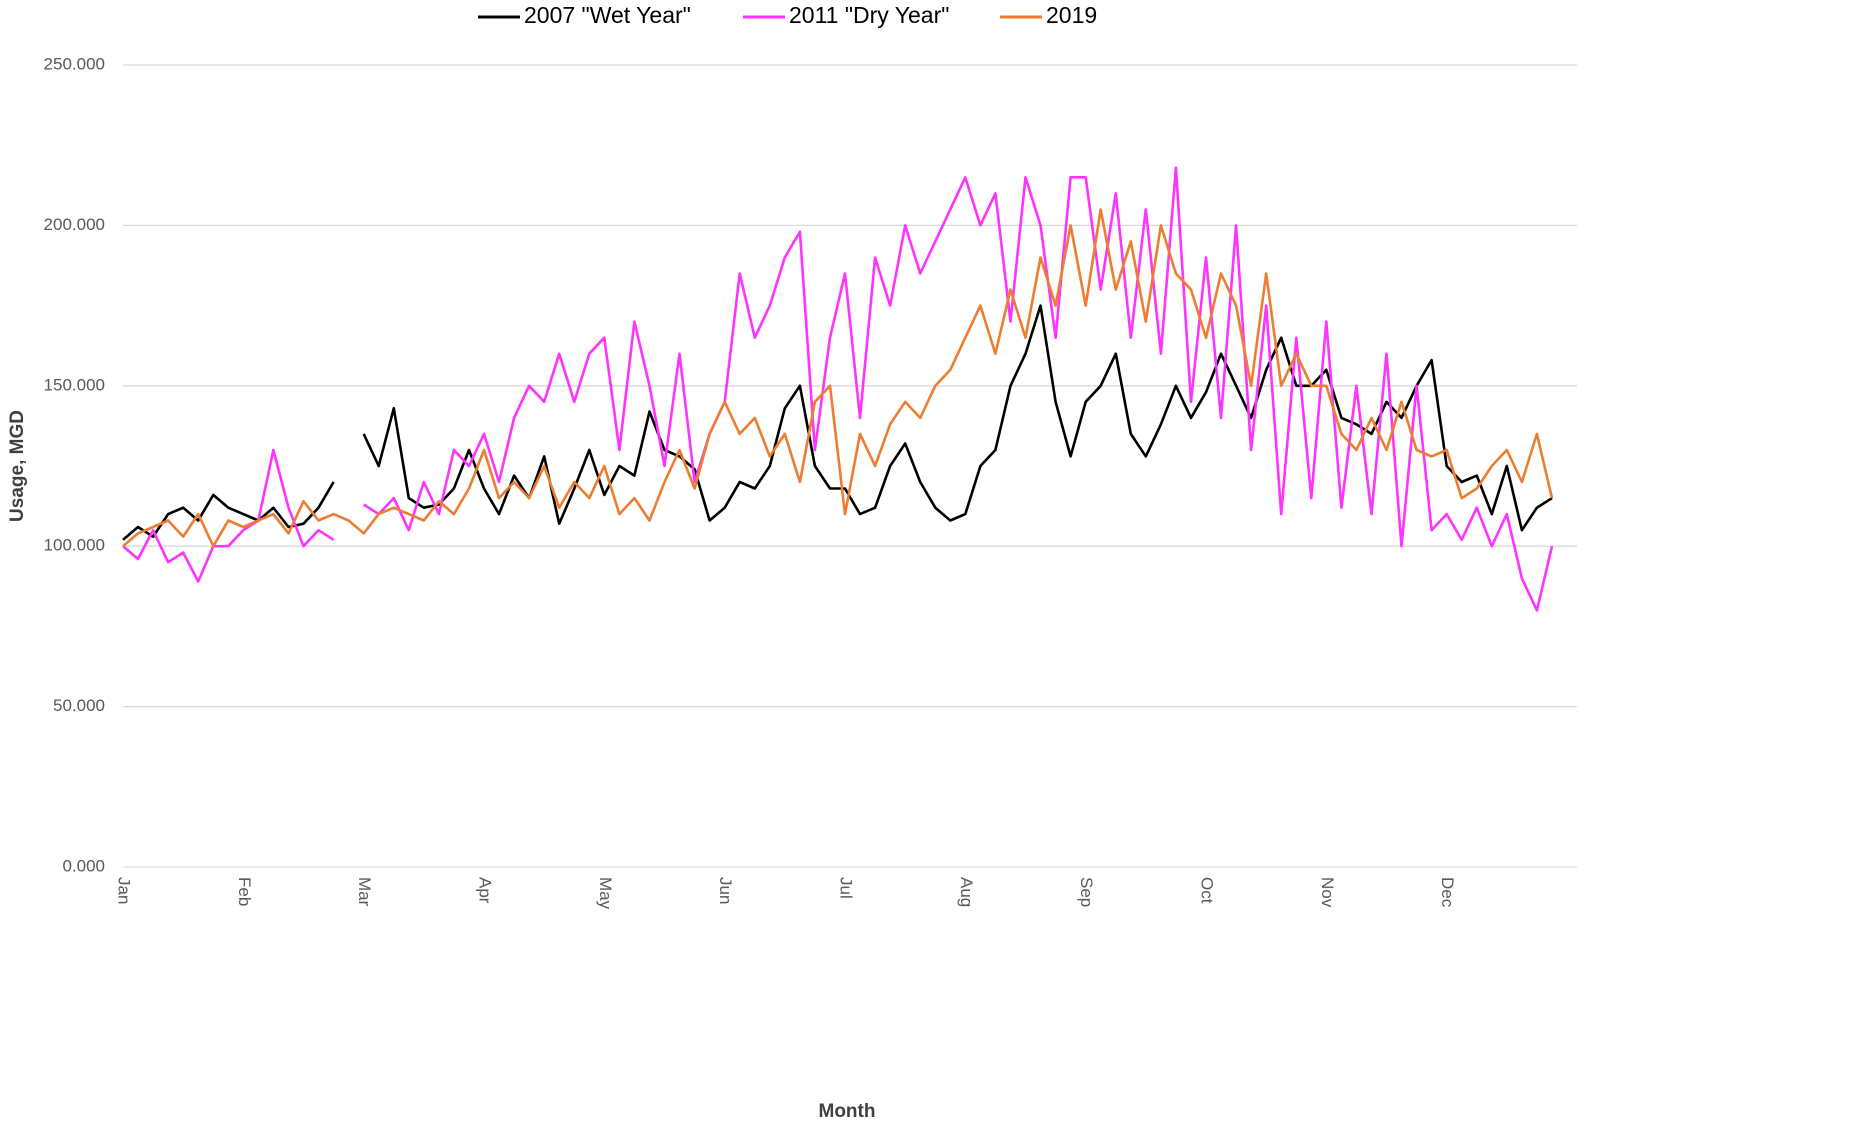  What do you see at coordinates (607, 15) in the screenshot?
I see `legend-label: 2007 "Wet Year"` at bounding box center [607, 15].